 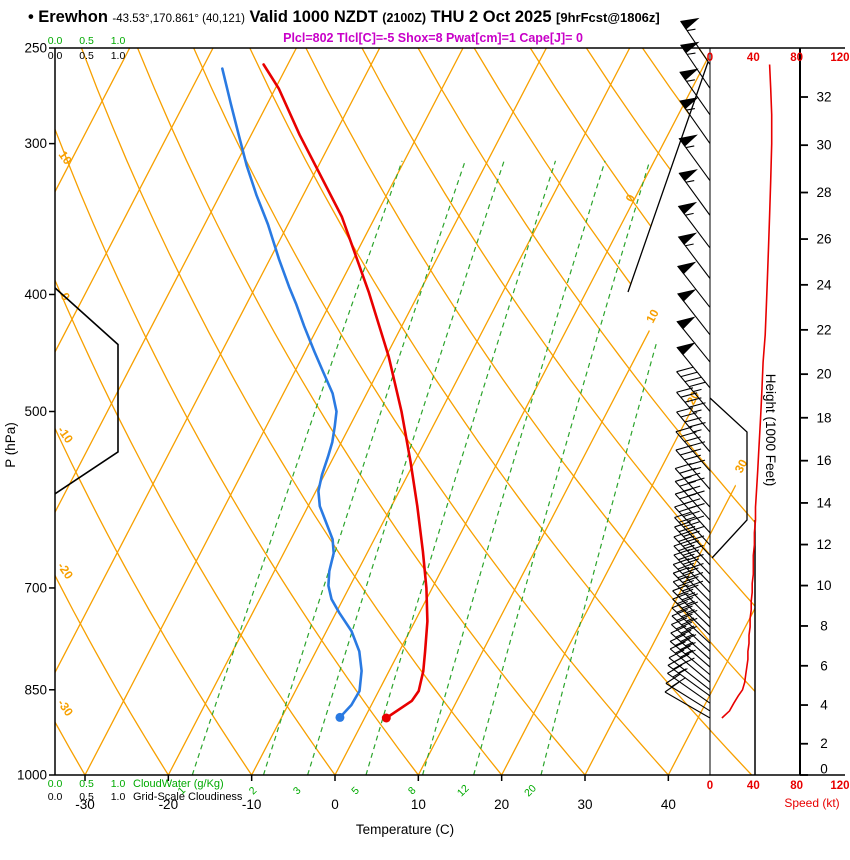 What do you see at coordinates (824, 502) in the screenshot?
I see `svg-text: 14` at bounding box center [824, 502].